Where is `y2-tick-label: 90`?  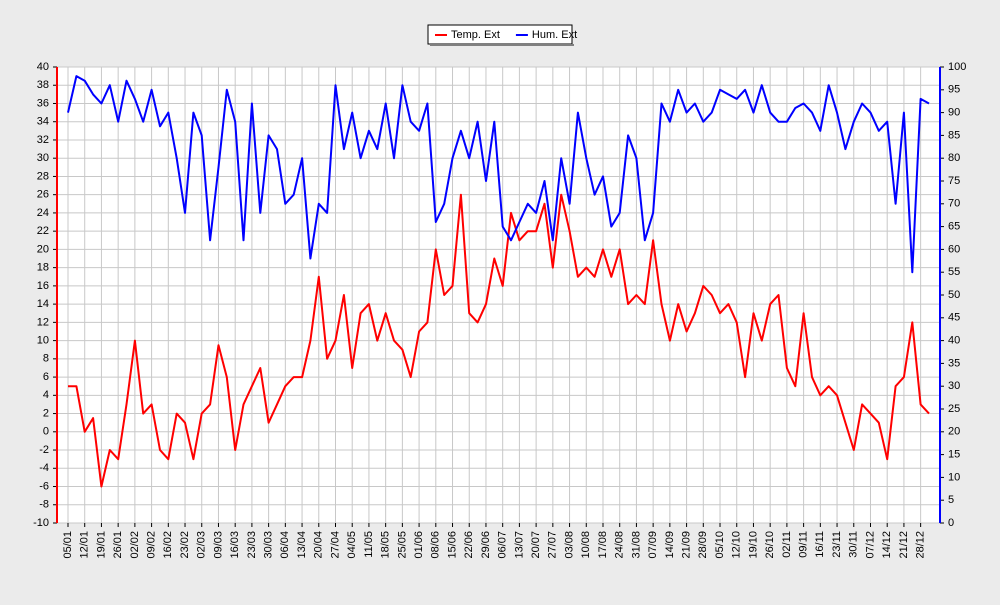 y2-tick-label: 90 is located at coordinates (954, 113).